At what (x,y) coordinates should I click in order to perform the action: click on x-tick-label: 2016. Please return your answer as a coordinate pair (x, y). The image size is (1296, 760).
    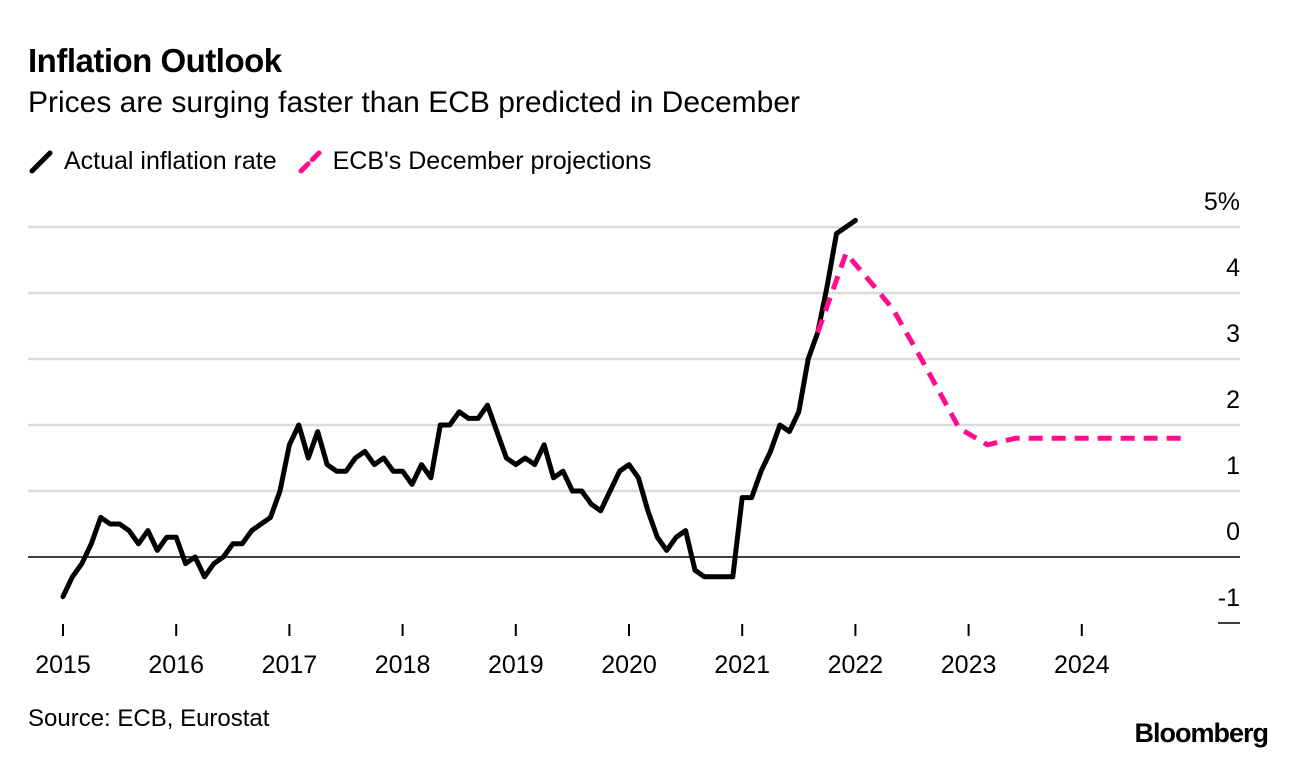
    Looking at the image, I should click on (176, 665).